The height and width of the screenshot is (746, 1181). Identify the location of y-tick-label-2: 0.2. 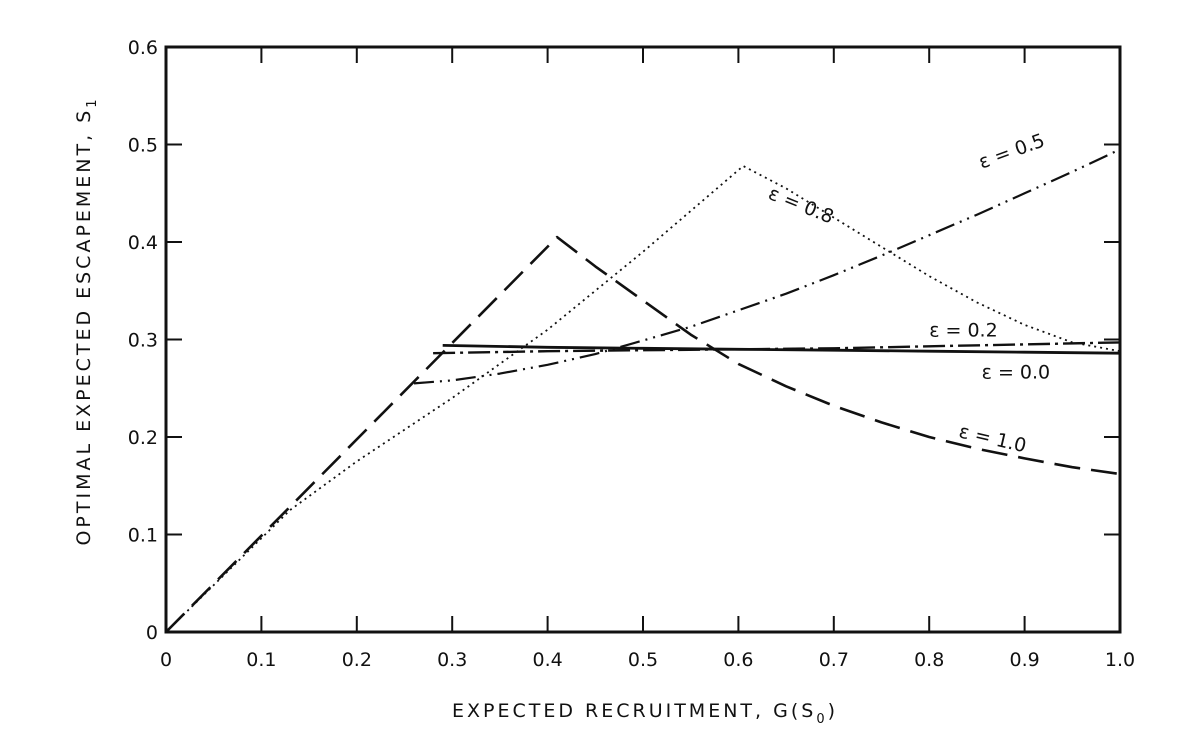
(143, 438).